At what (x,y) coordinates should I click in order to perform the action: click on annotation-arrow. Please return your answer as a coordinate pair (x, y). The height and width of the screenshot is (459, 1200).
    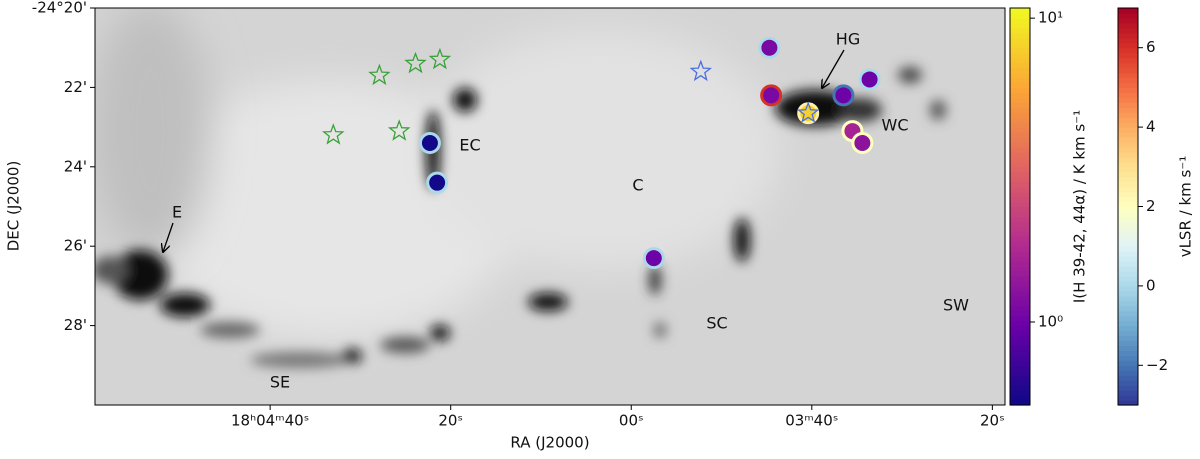
    Looking at the image, I should click on (168, 237).